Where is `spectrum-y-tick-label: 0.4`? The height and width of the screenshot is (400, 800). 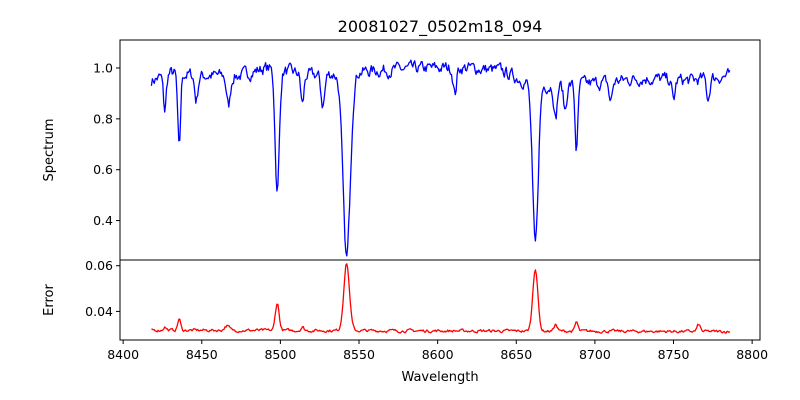
spectrum-y-tick-label: 0.4 is located at coordinates (103, 220).